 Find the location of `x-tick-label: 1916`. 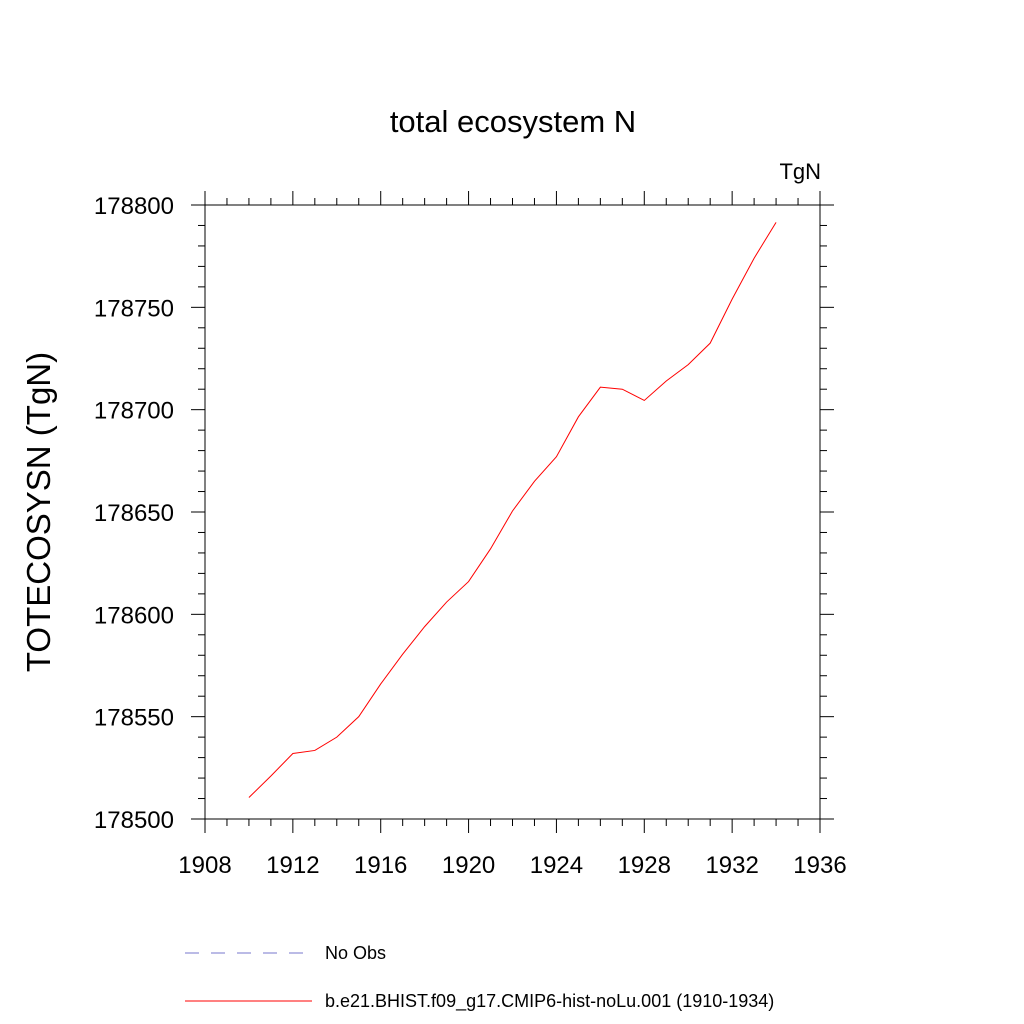

x-tick-label: 1916 is located at coordinates (380, 865).